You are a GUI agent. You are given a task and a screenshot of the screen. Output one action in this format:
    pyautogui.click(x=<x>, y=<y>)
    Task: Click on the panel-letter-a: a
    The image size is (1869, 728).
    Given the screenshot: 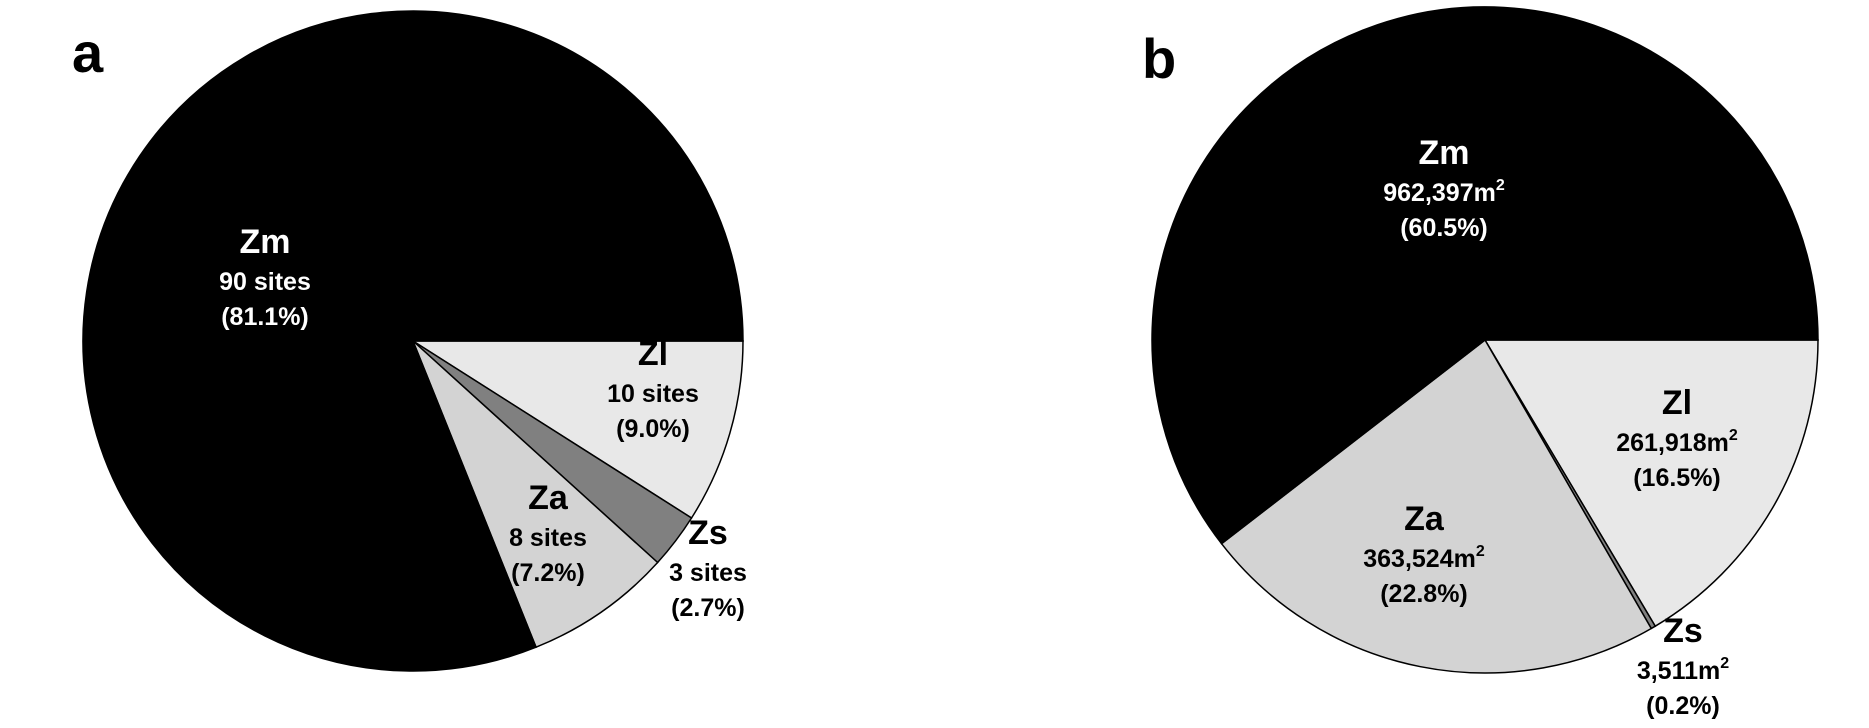 What is the action you would take?
    pyautogui.click(x=88, y=52)
    